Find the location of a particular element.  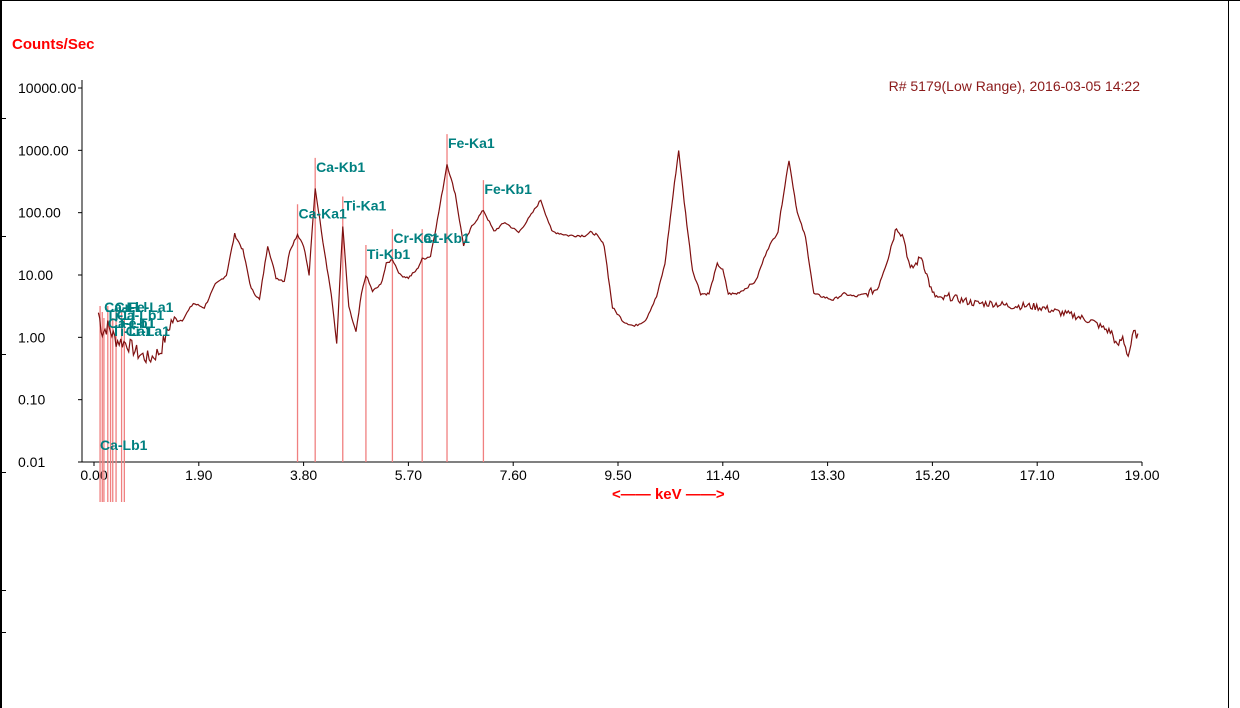

x-tick-label: 5.70 is located at coordinates (408, 475).